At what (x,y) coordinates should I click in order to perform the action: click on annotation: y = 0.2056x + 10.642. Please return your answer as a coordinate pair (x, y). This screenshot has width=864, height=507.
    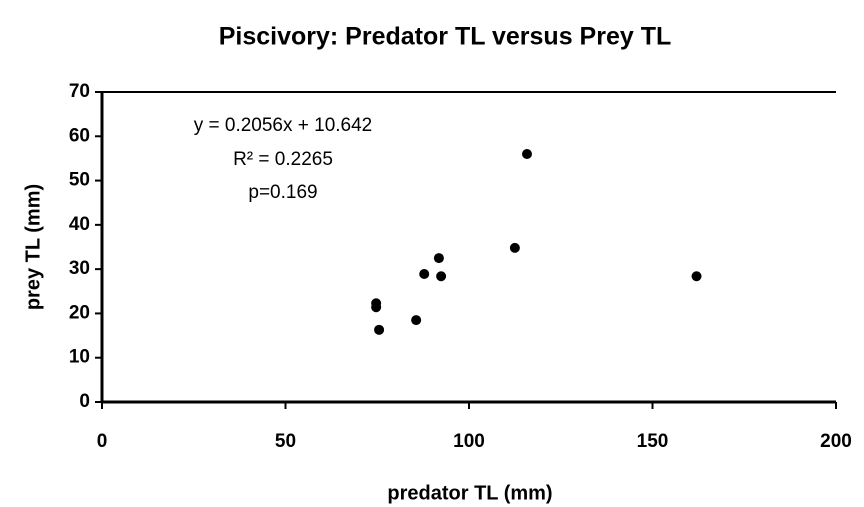
    Looking at the image, I should click on (283, 125).